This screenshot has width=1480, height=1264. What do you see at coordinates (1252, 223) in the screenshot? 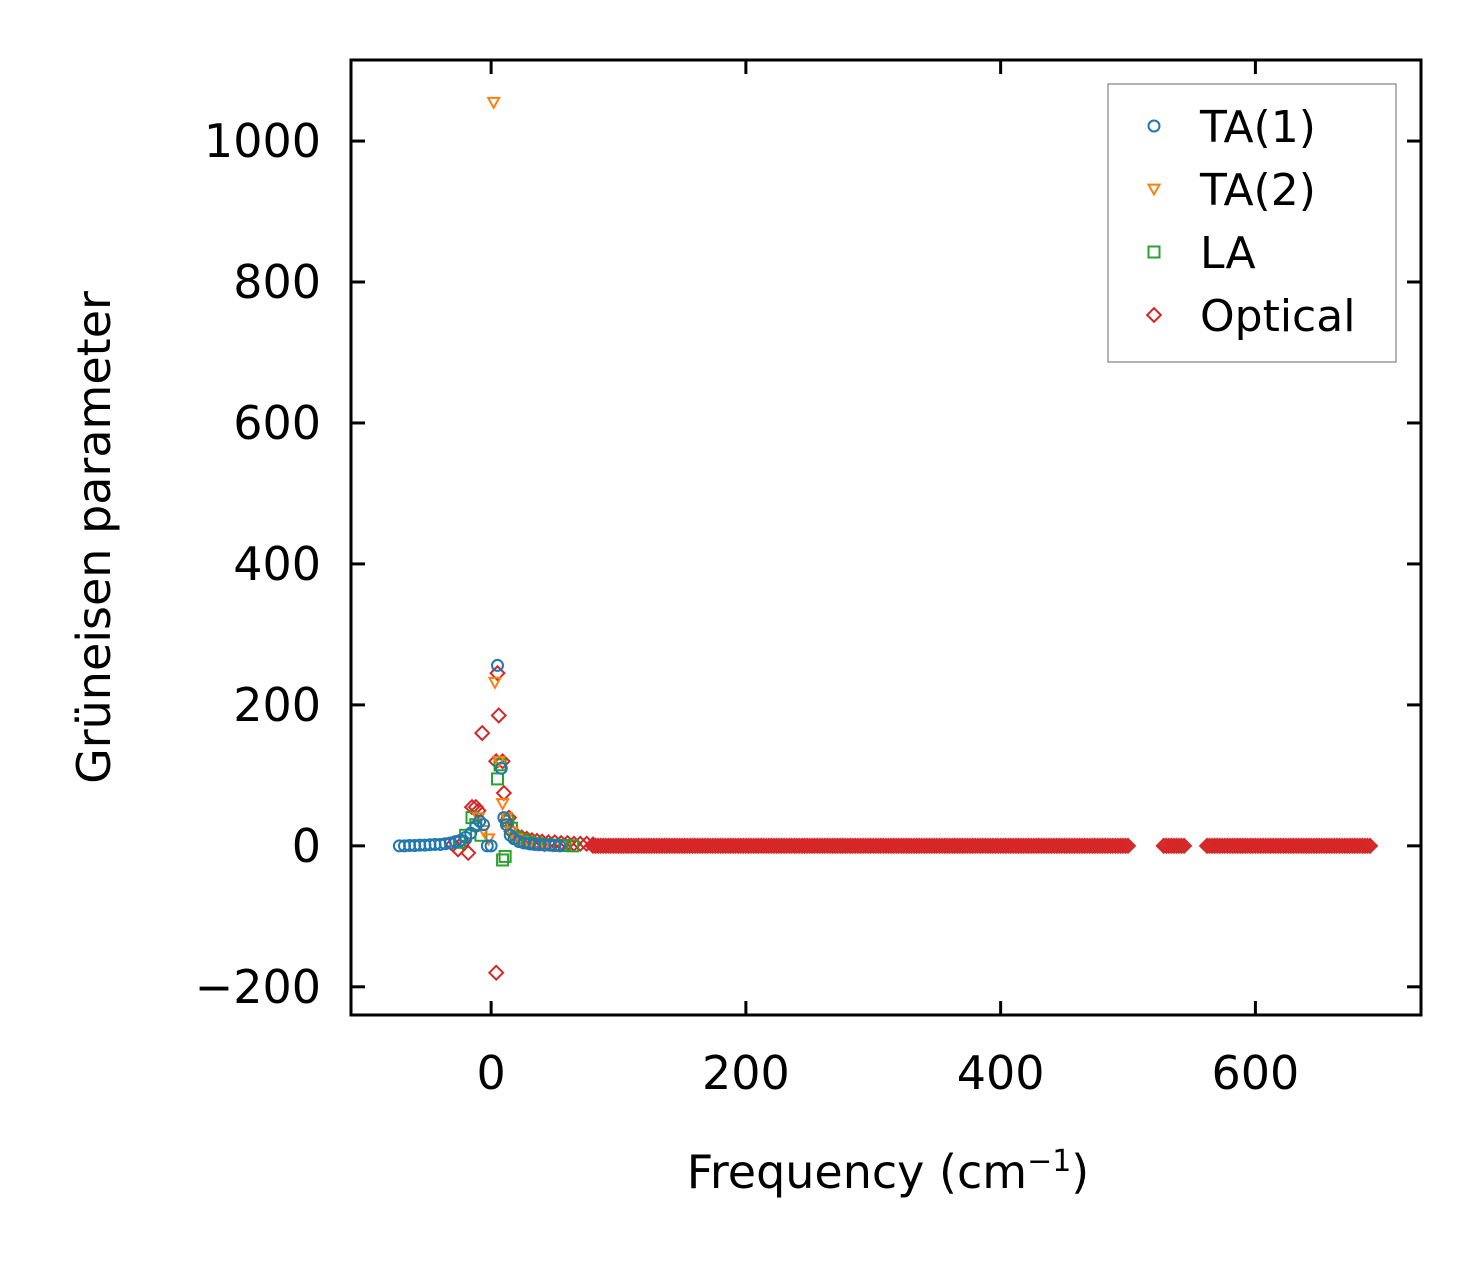
I see `legend: TA(1) TA(2) LA Optical` at bounding box center [1252, 223].